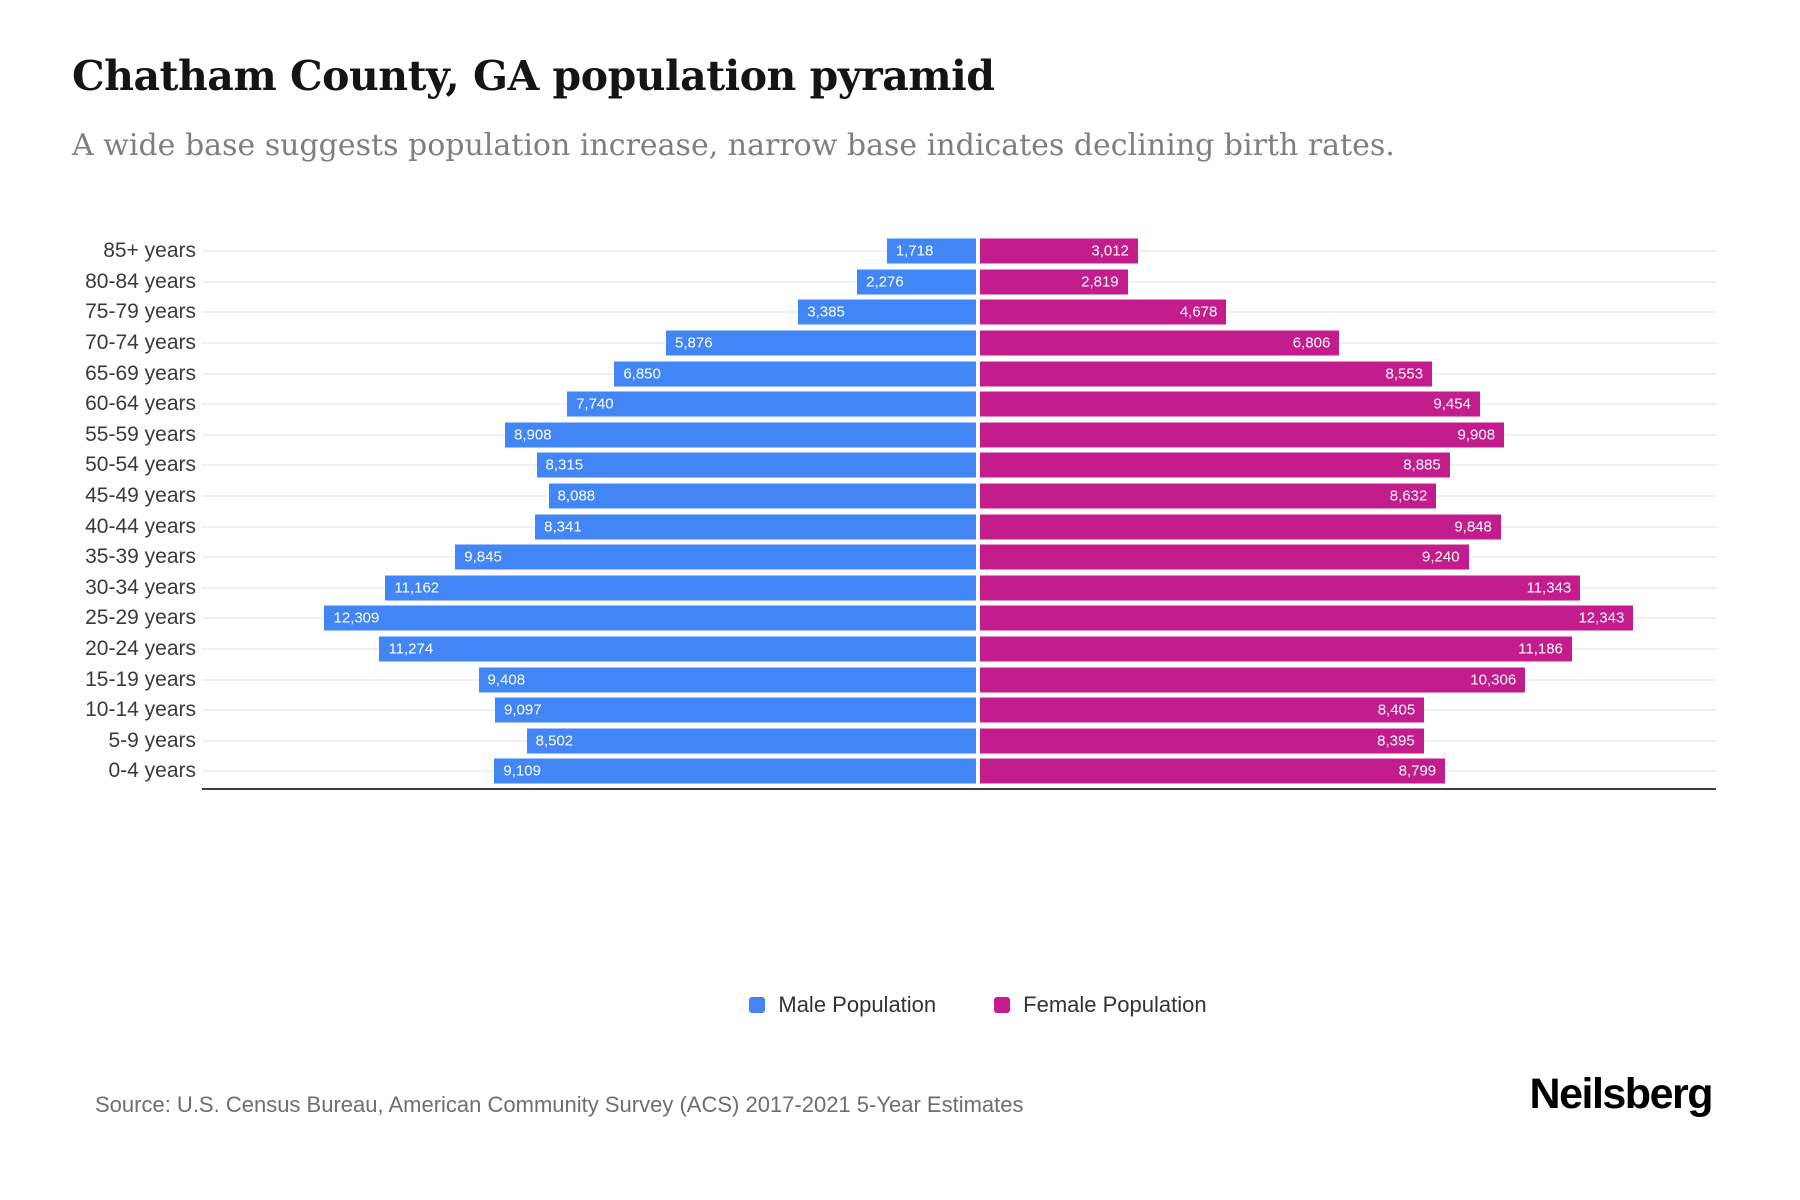  I want to click on male-half: 8,908, so click(609, 435).